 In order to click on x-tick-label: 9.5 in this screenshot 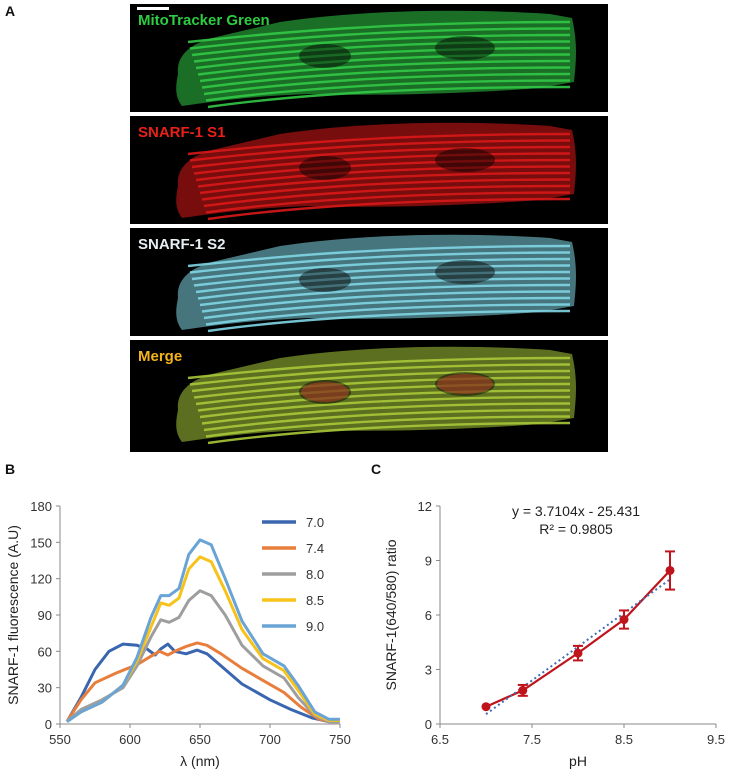, I will do `click(716, 739)`.